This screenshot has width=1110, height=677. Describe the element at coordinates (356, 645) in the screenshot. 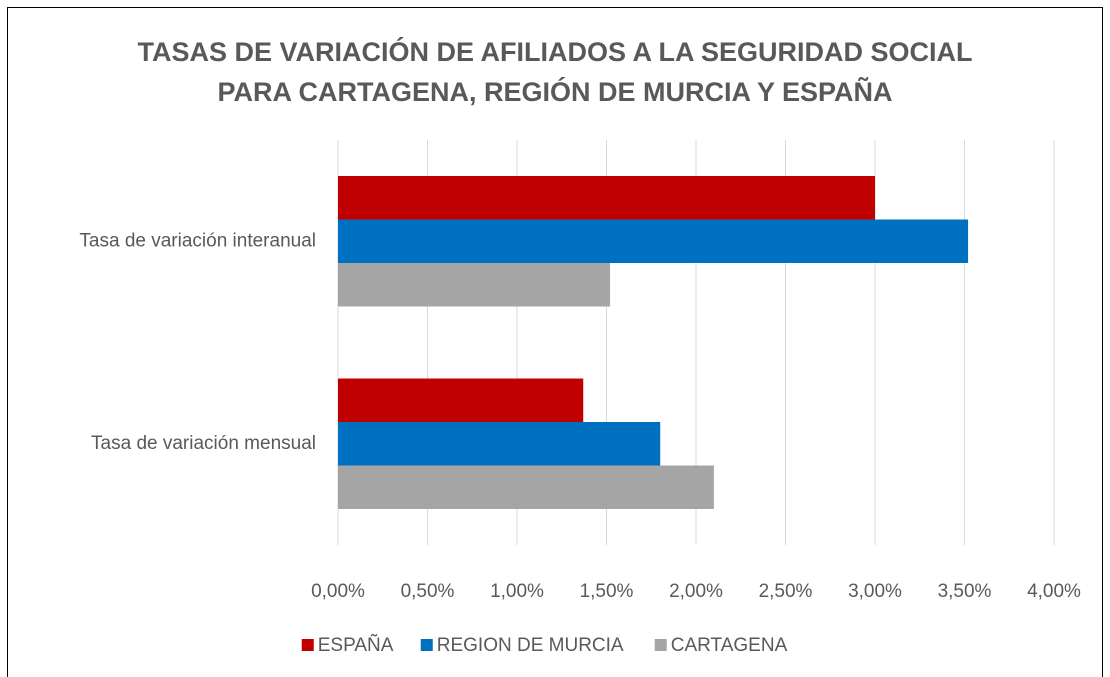

I see `legend-label: ESPAÑA` at that location.